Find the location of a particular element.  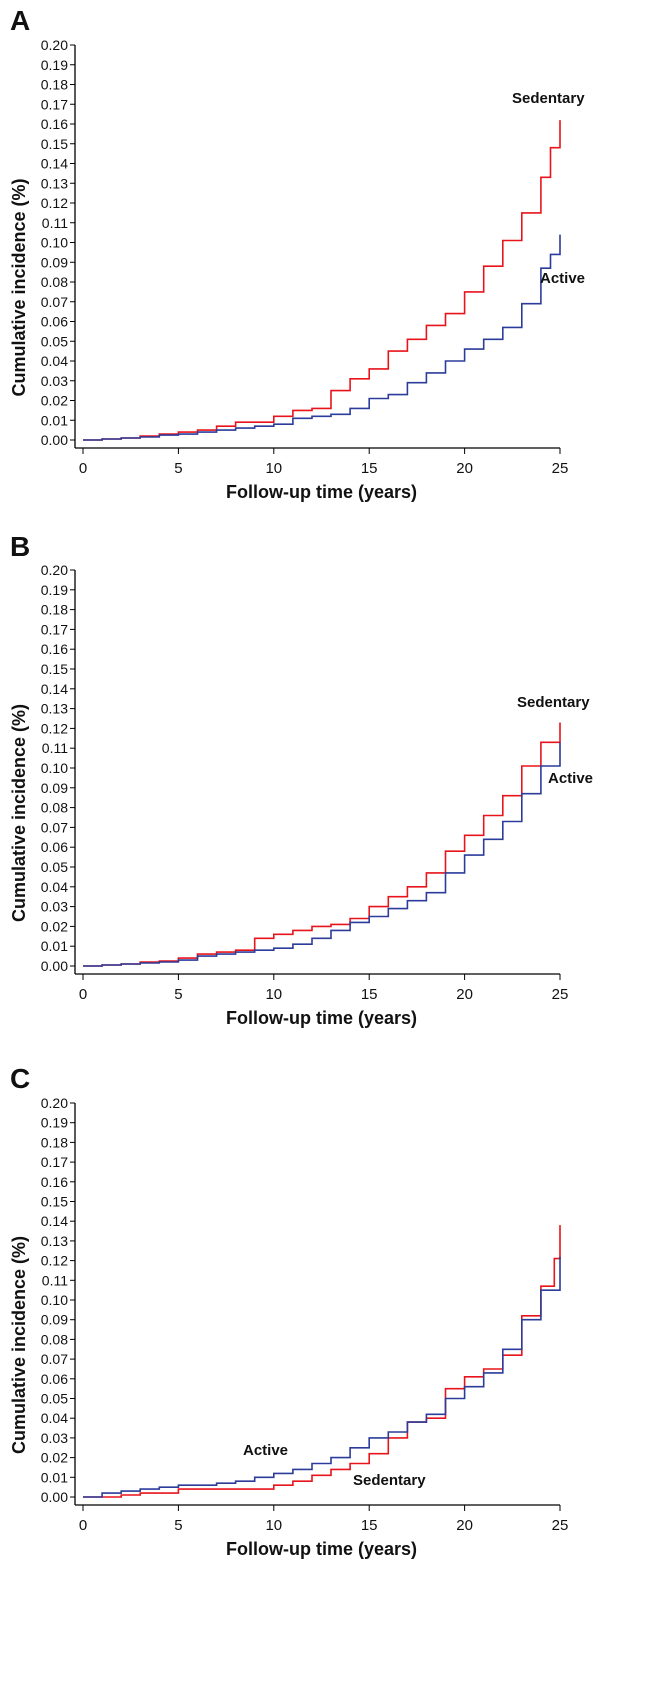

panel-letter: C is located at coordinates (20, 1078).